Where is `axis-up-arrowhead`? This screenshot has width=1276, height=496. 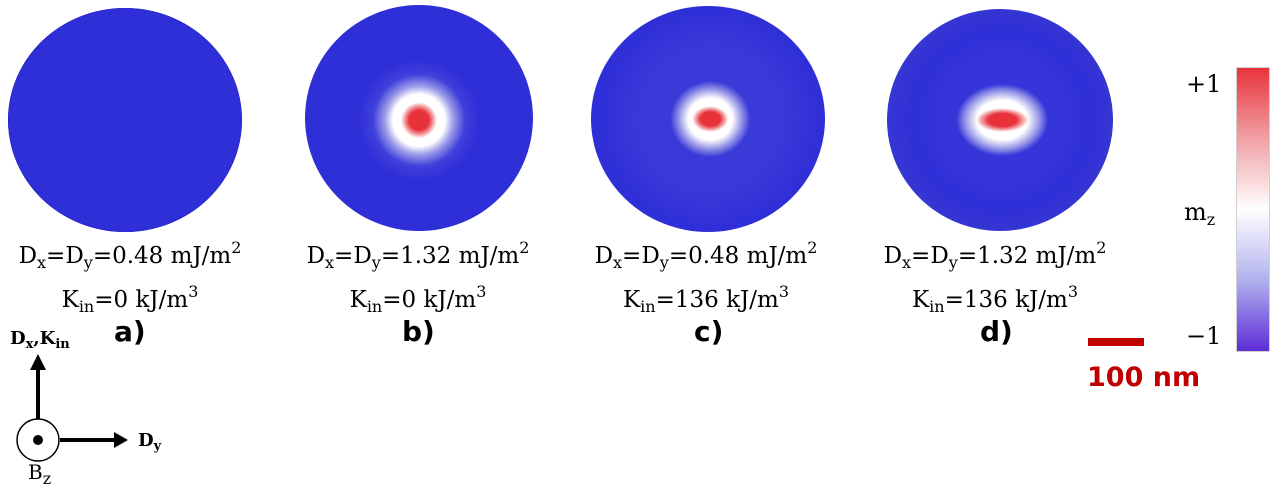
axis-up-arrowhead is located at coordinates (38, 362).